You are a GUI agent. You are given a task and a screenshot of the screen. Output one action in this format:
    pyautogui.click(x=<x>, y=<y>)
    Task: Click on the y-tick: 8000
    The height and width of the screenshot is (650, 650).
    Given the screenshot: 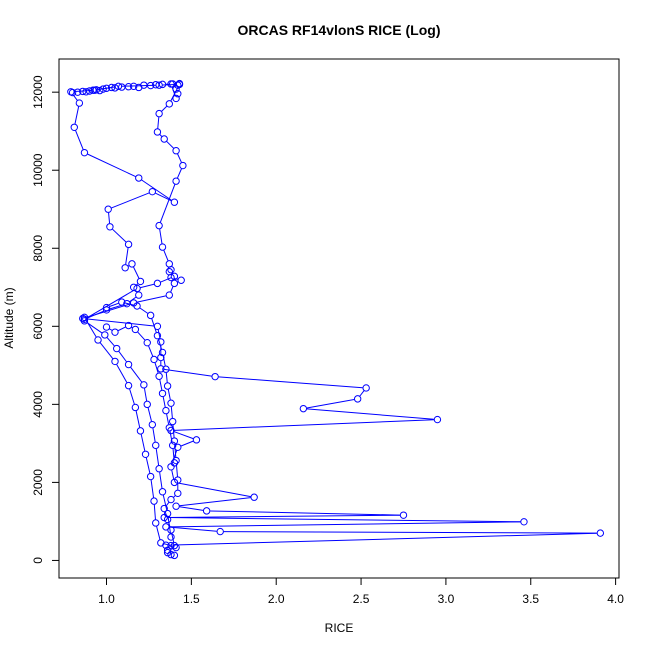 What is the action you would take?
    pyautogui.click(x=45, y=248)
    